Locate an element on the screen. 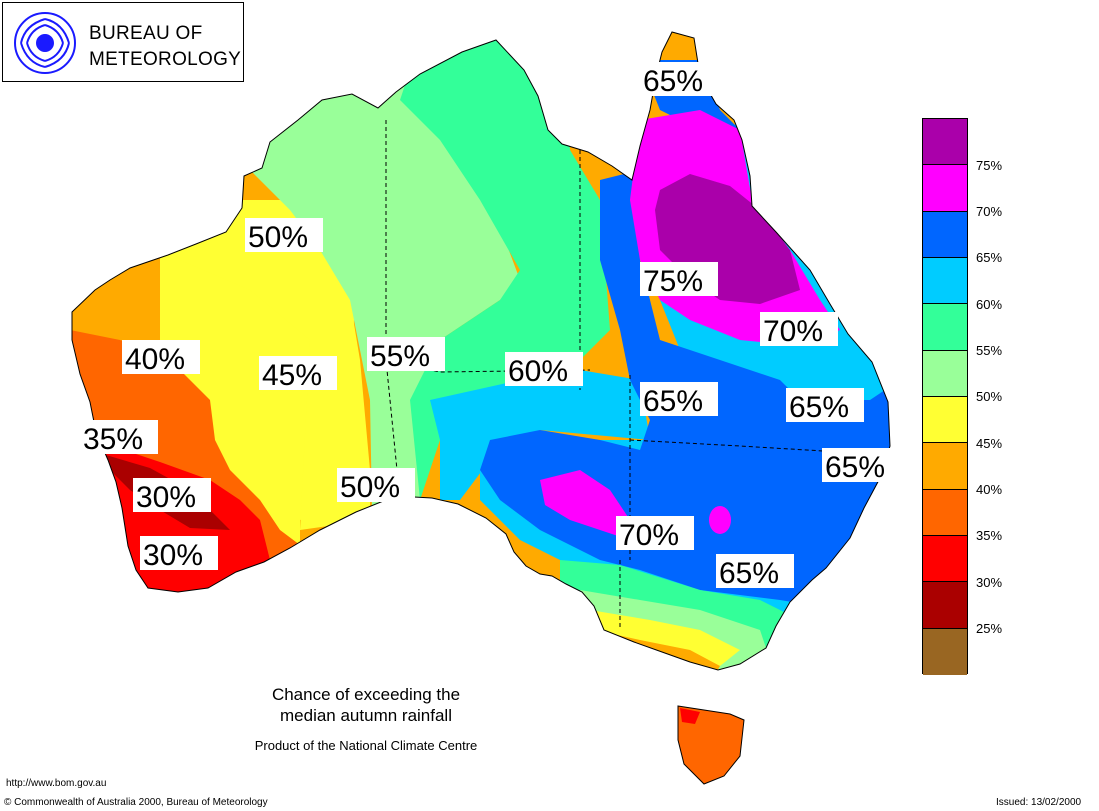  legend-label: 60% is located at coordinates (989, 304).